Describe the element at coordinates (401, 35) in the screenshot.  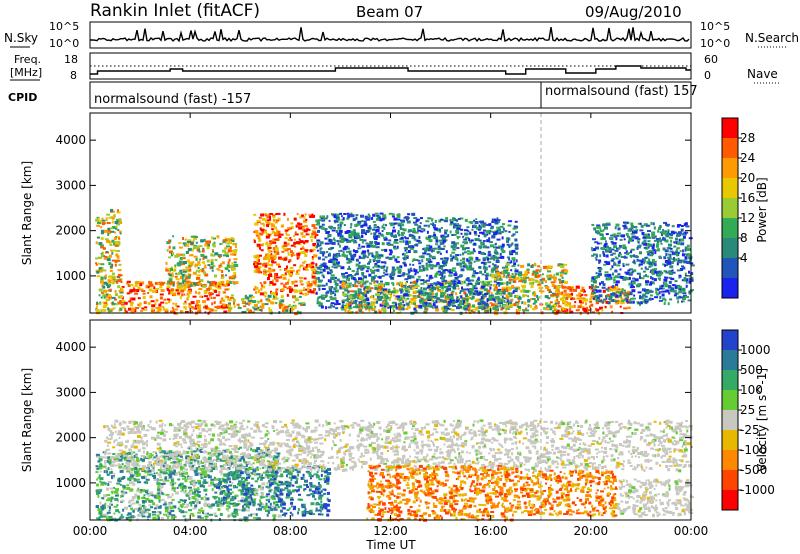
I see `nsky-panel: 10^5 10^0 10^5 10^0 N.Sky N.Search` at that location.